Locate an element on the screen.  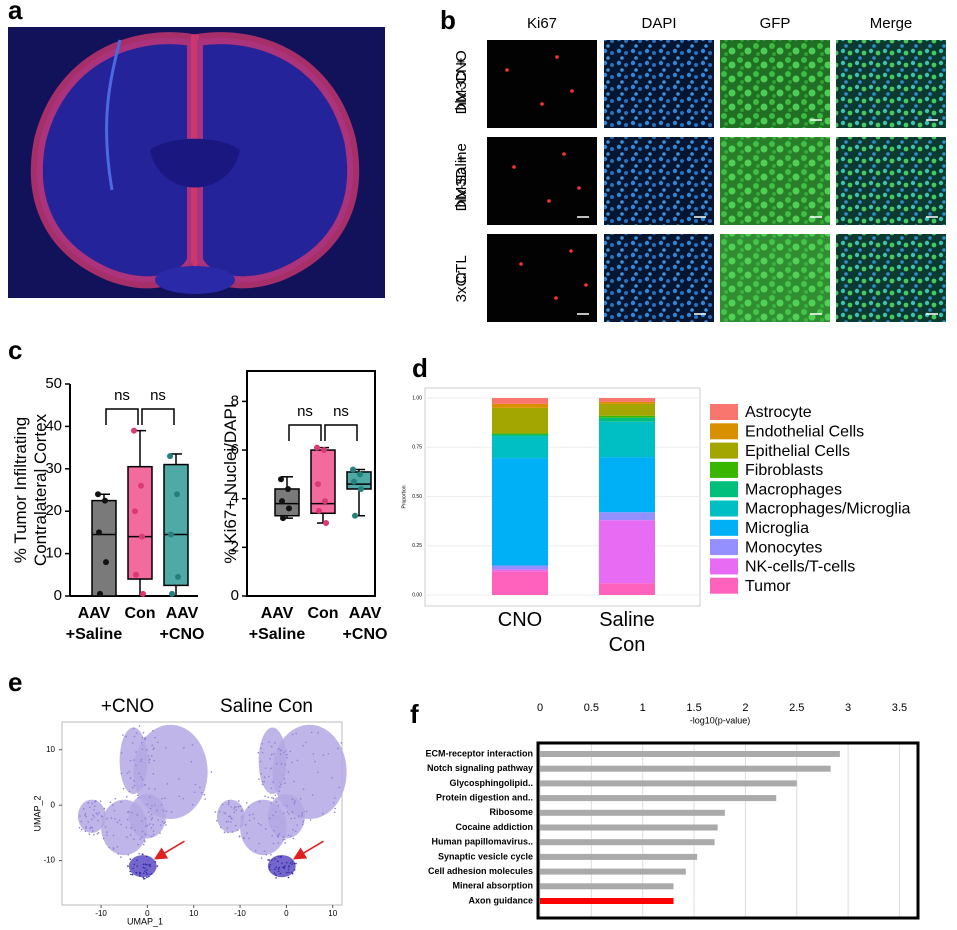
row-label-line: CNO is located at coordinates (461, 66).